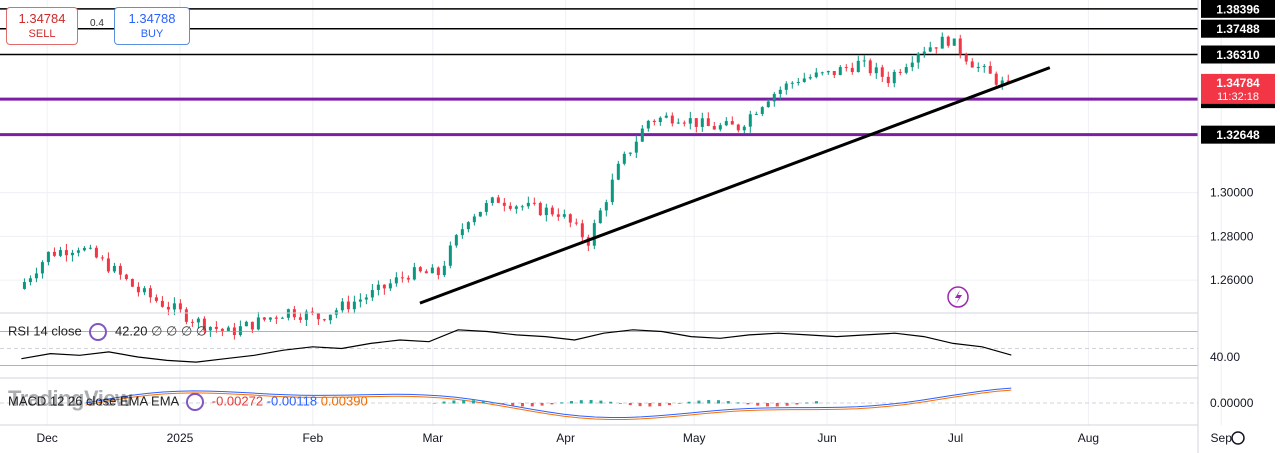  I want to click on y-tick-label: 1.30000, so click(1232, 193).